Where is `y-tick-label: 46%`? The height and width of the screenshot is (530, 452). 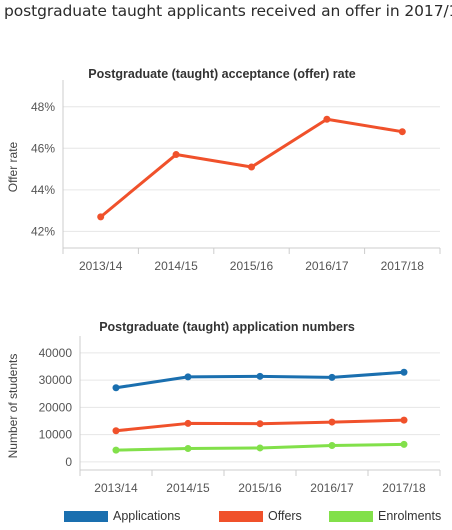 y-tick-label: 46% is located at coordinates (43, 148).